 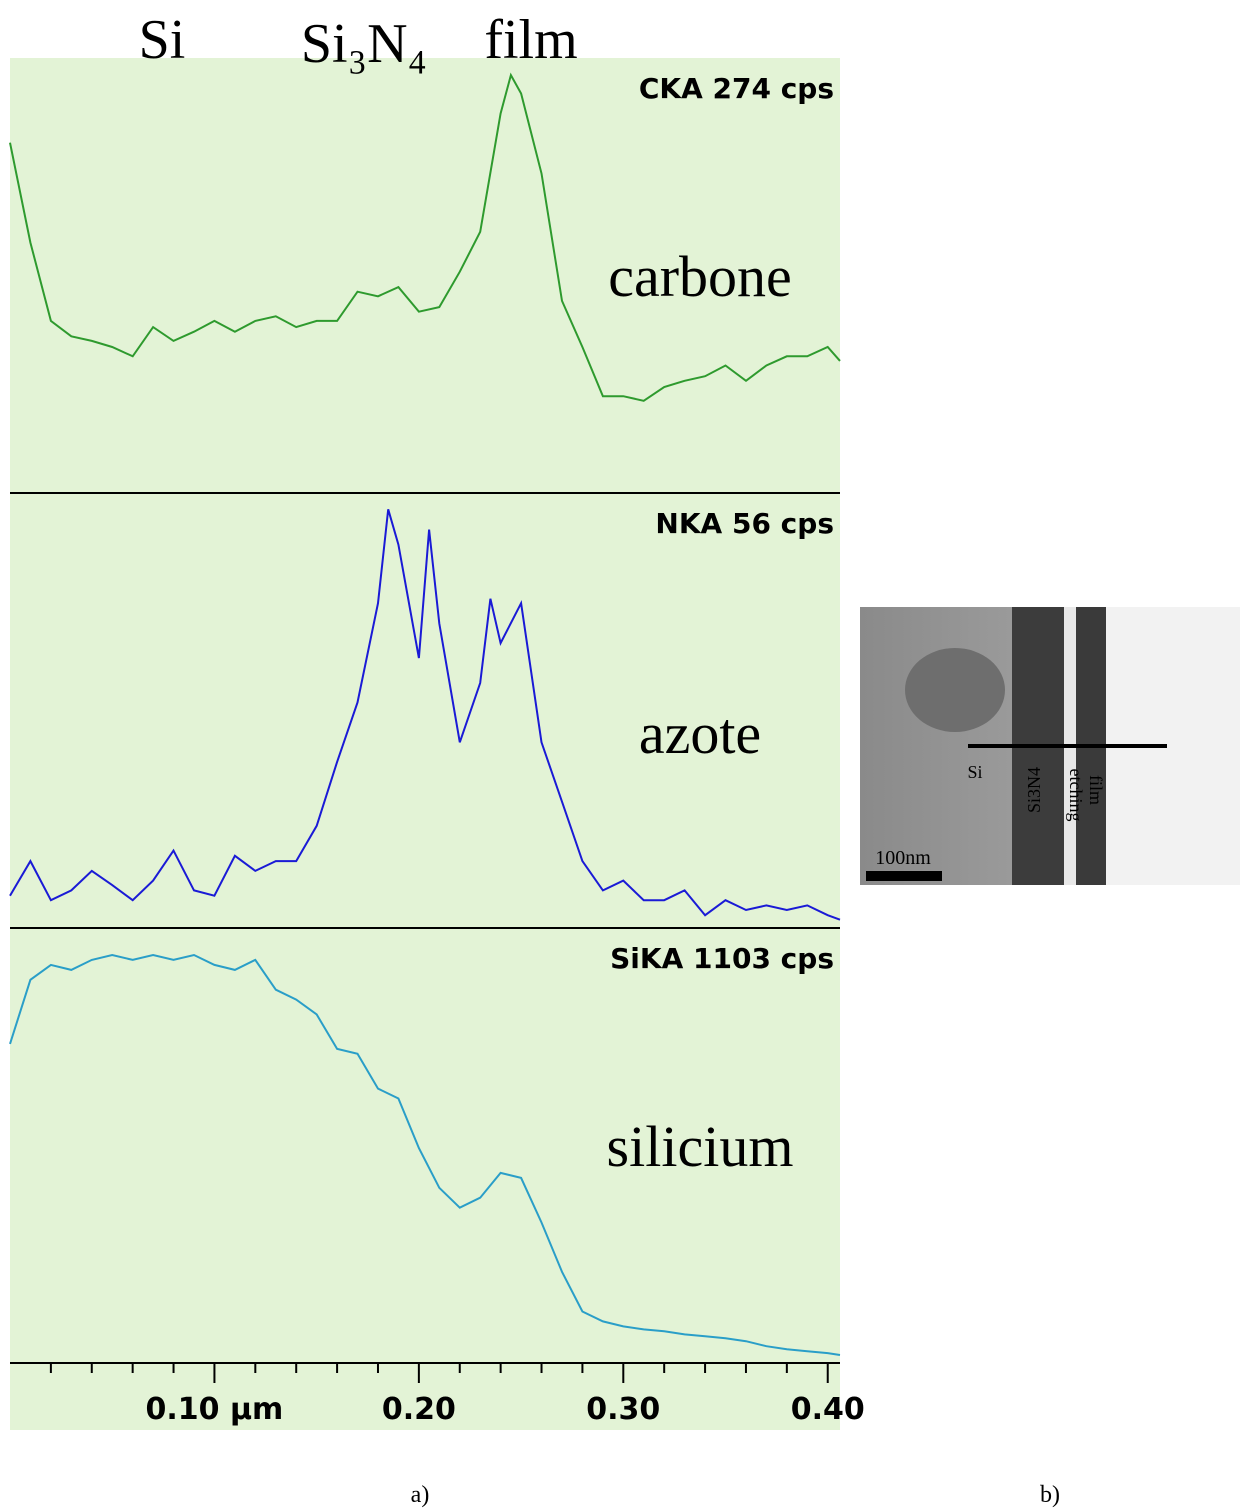 What do you see at coordinates (828, 1409) in the screenshot?
I see `x-tick-label: 0.40` at bounding box center [828, 1409].